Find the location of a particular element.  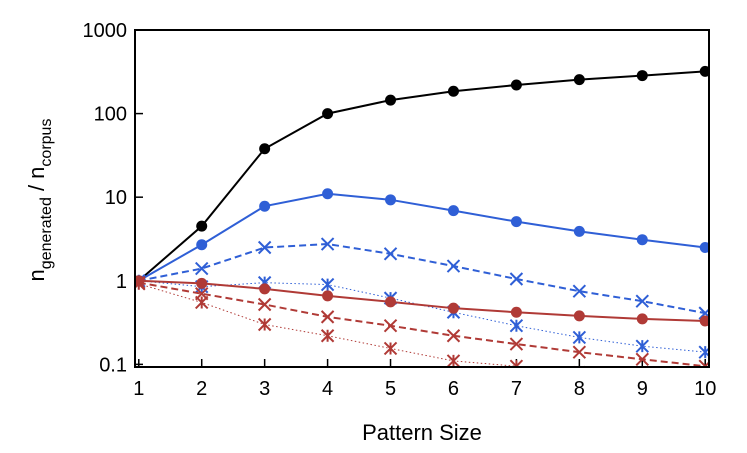

y-tick-label: 0.1 is located at coordinates (113, 365).